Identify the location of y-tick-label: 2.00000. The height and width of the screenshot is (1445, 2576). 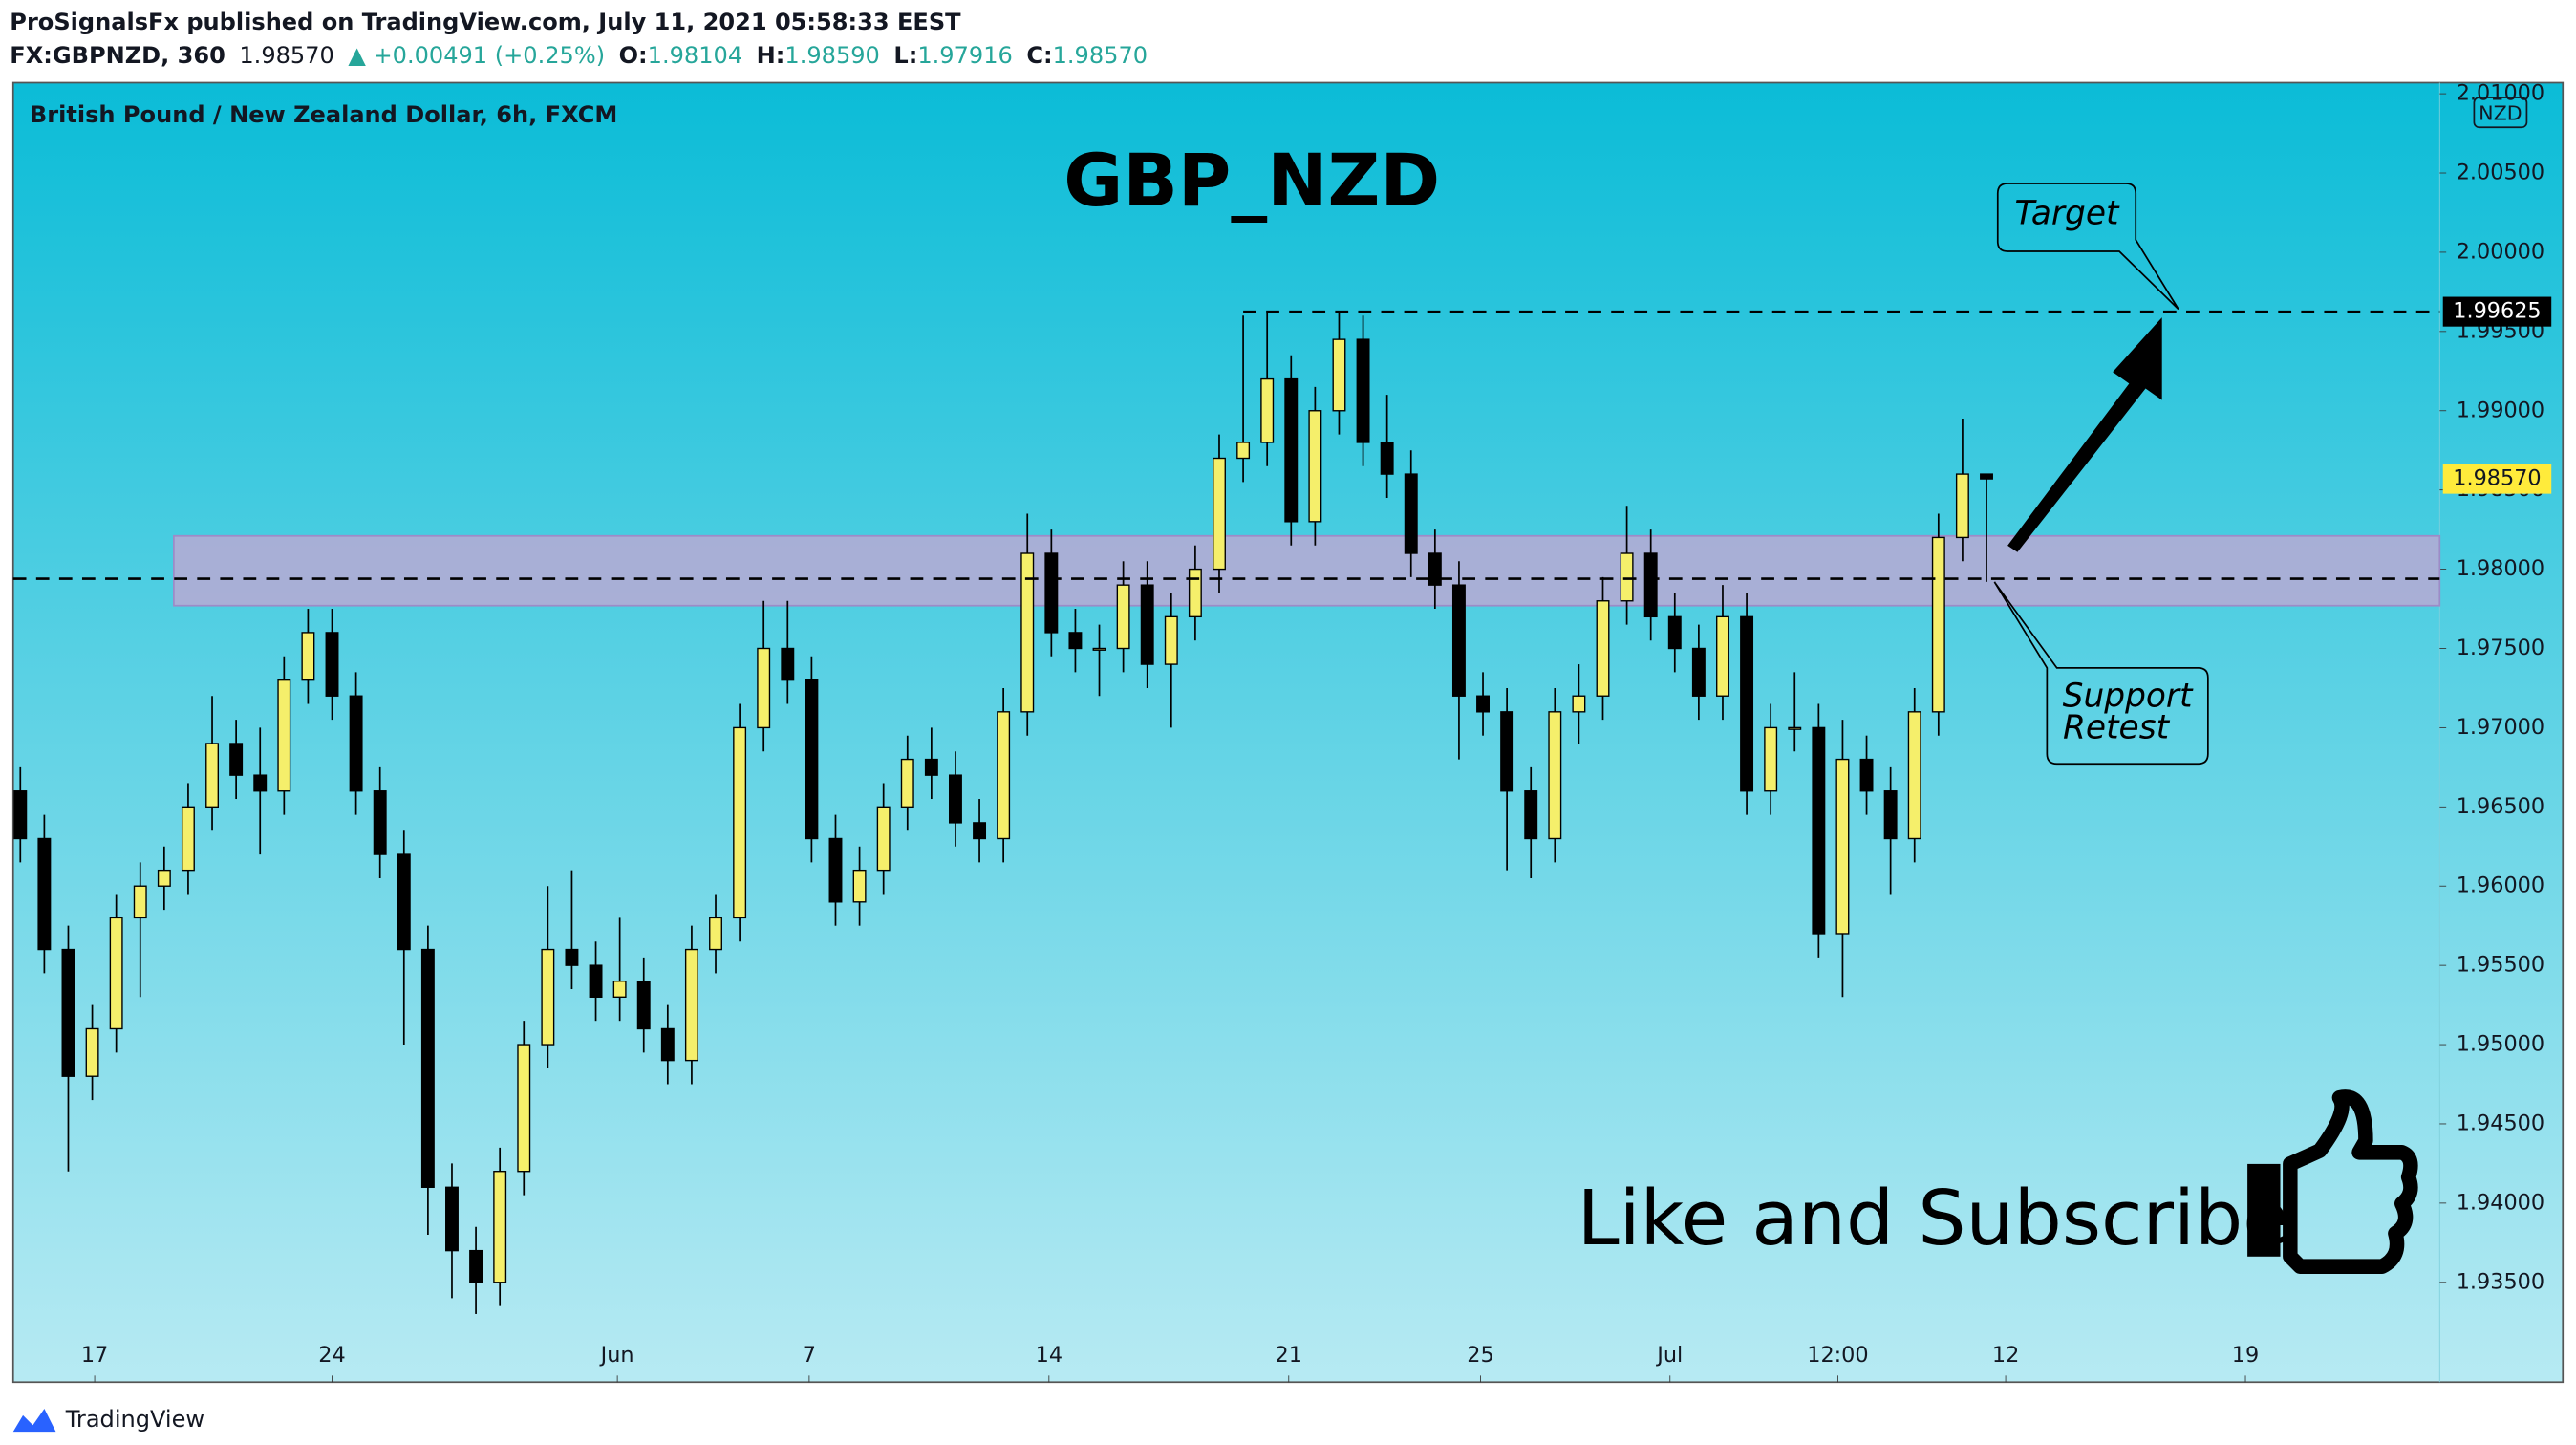
(2500, 251).